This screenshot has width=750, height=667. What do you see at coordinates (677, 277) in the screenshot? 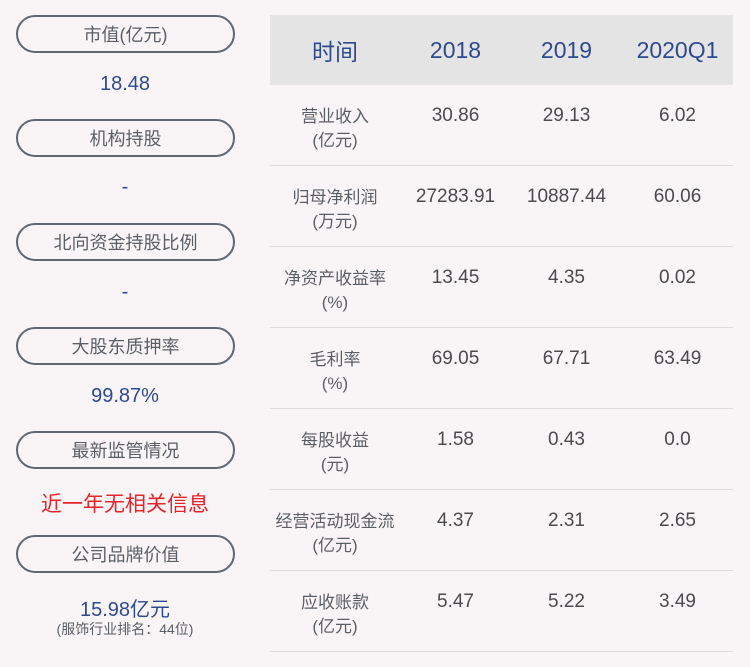
I see `cell-value: 0.02` at bounding box center [677, 277].